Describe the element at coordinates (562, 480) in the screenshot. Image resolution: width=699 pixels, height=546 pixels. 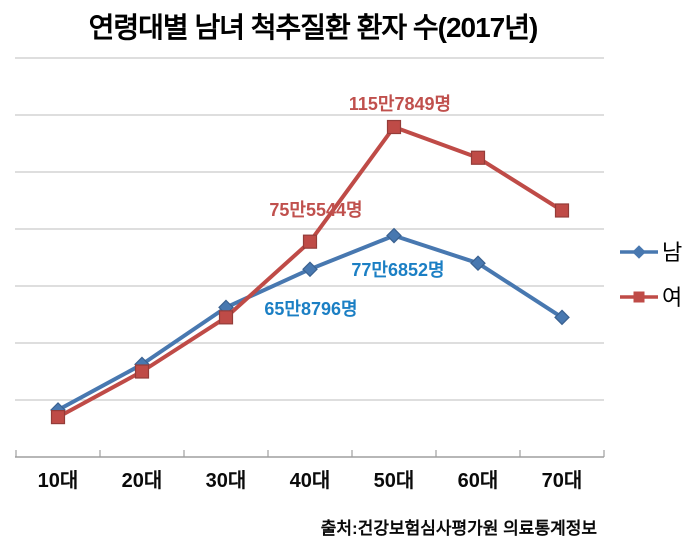
I see `x-axis-label: 70대` at that location.